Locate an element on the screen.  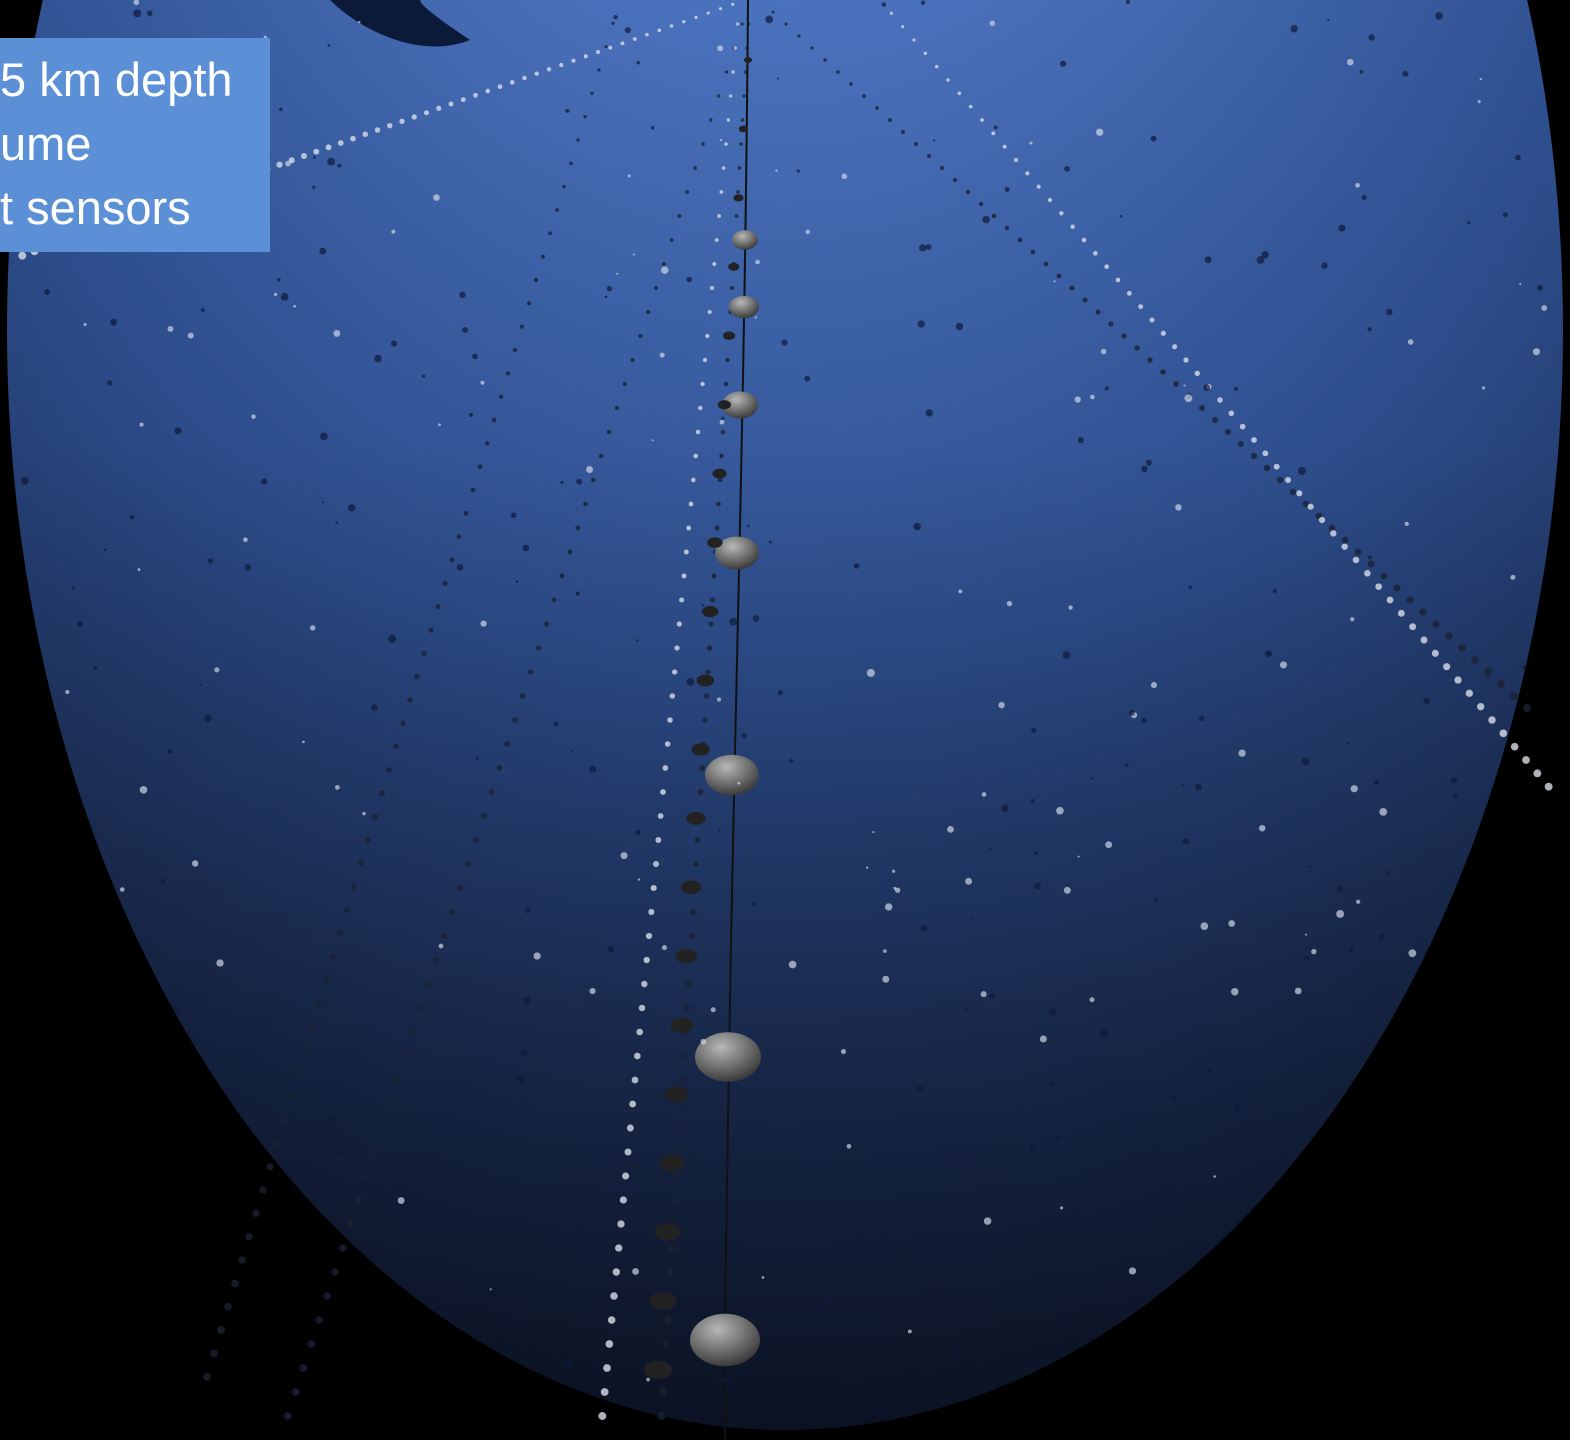
caption-line: 5 km depth is located at coordinates (116, 79).